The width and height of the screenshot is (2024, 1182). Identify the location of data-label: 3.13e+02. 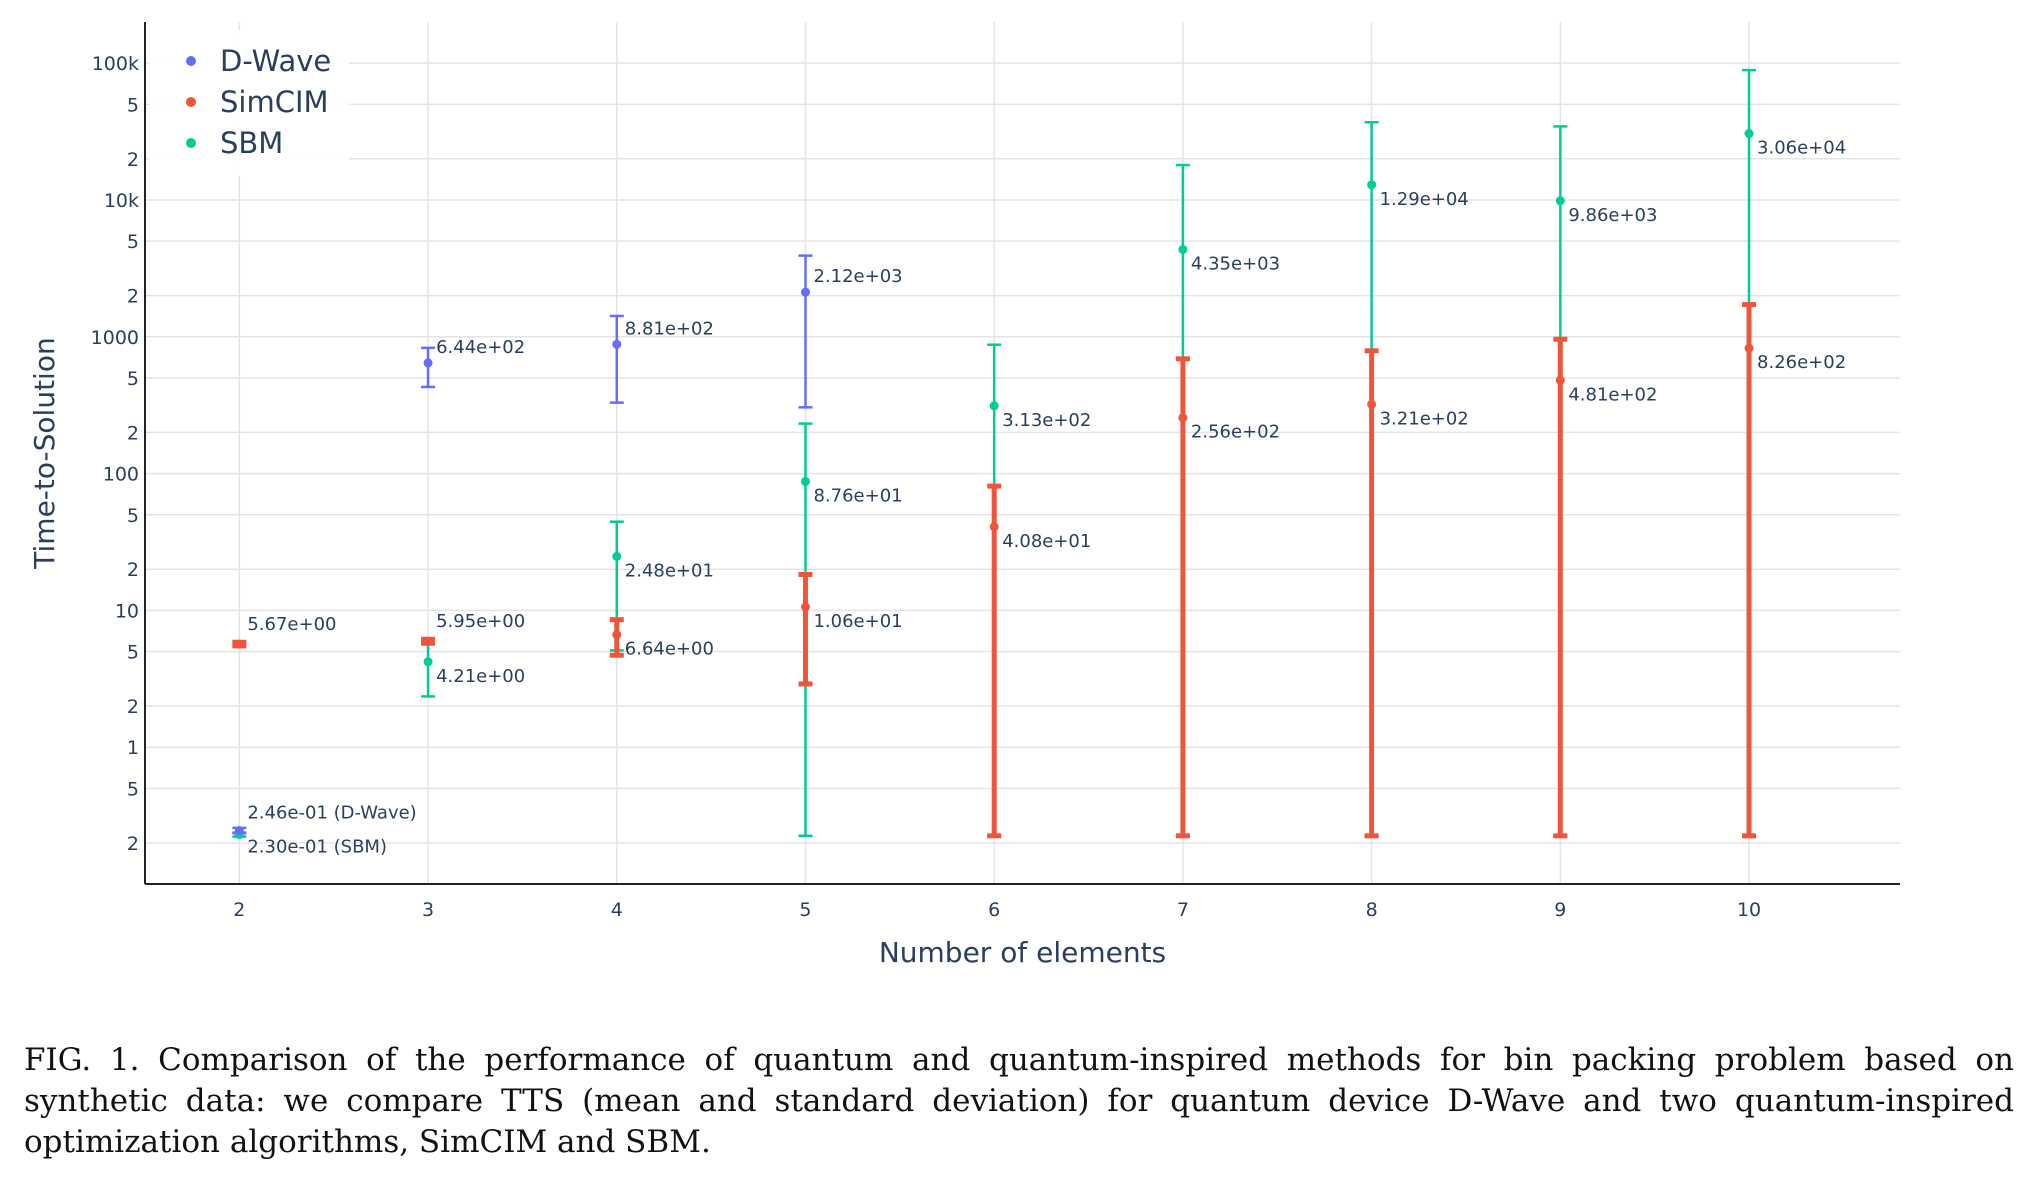
(1046, 420).